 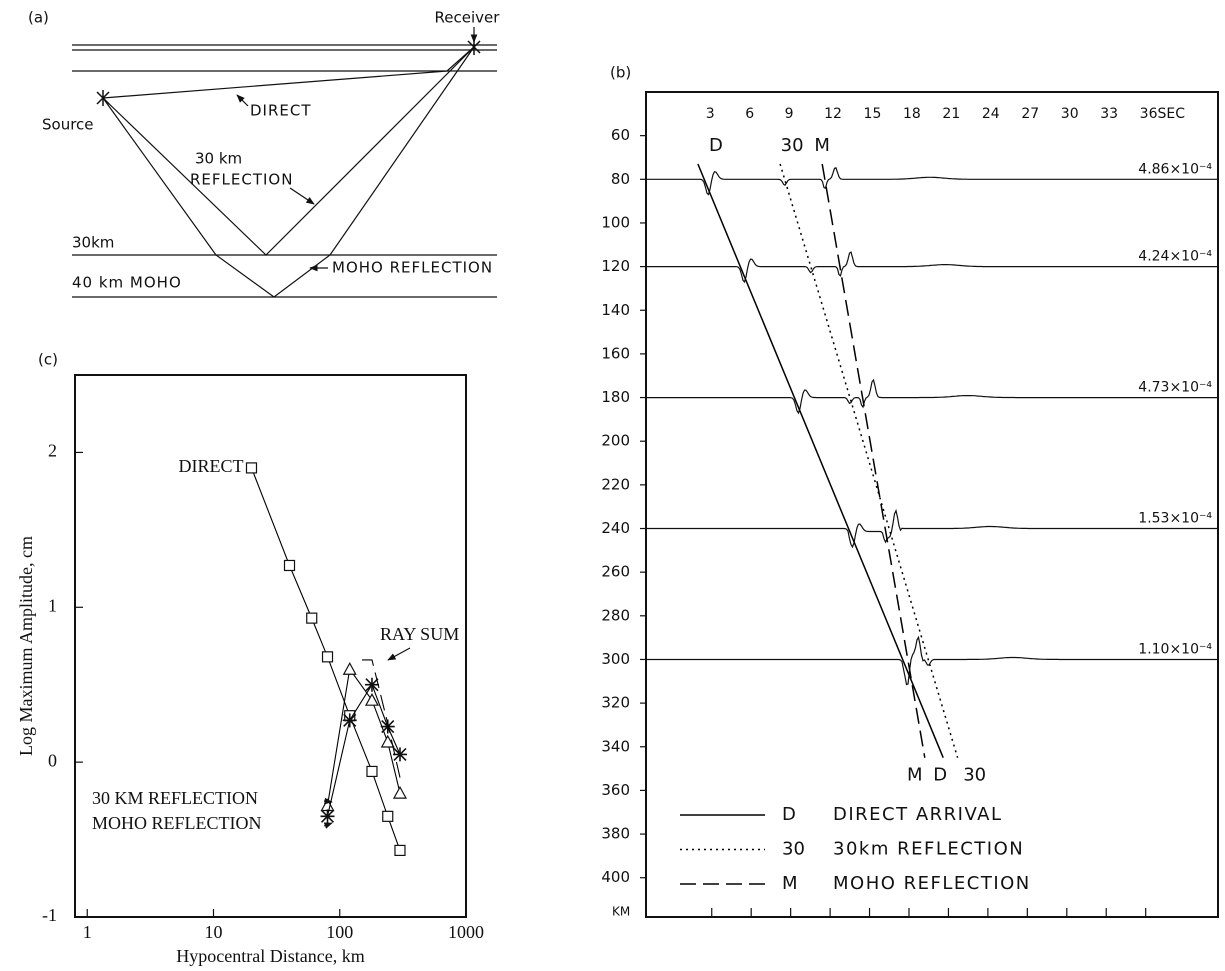 What do you see at coordinates (48, 360) in the screenshot?
I see `panel-label: (c)` at bounding box center [48, 360].